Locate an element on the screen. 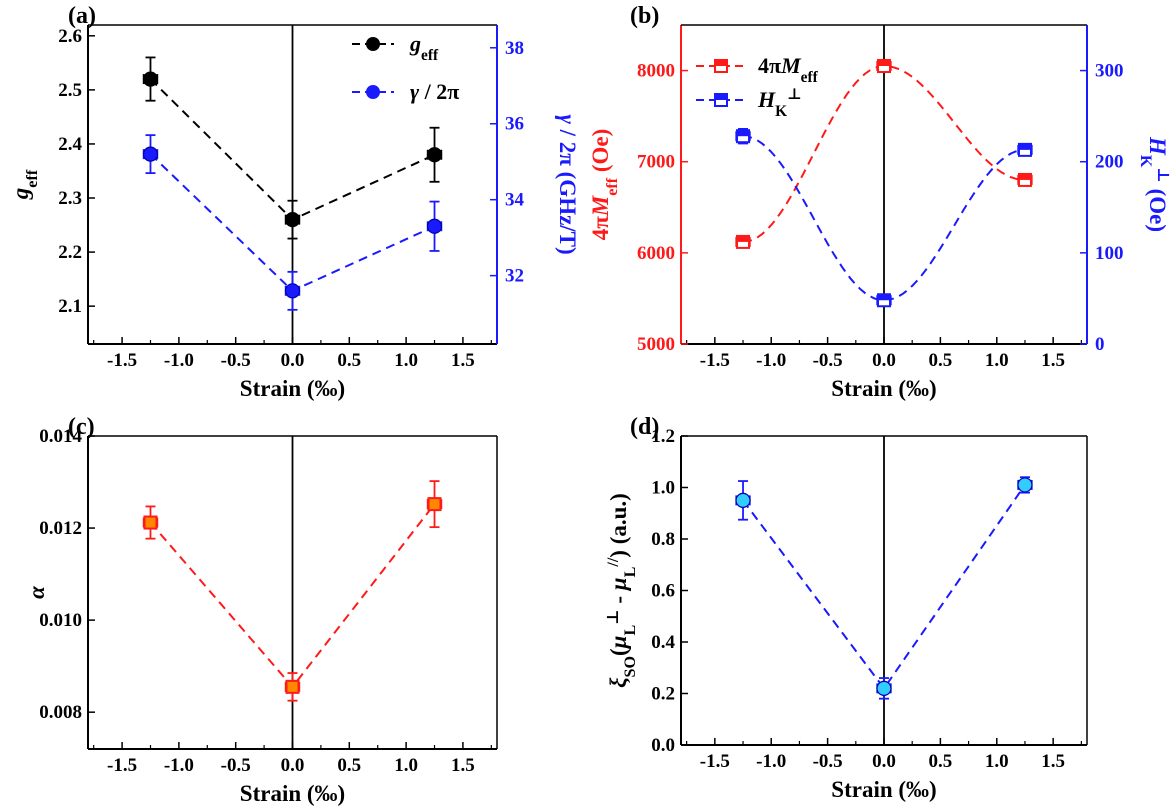 The height and width of the screenshot is (806, 1172). y-tick-label: 0.8 is located at coordinates (663, 539).